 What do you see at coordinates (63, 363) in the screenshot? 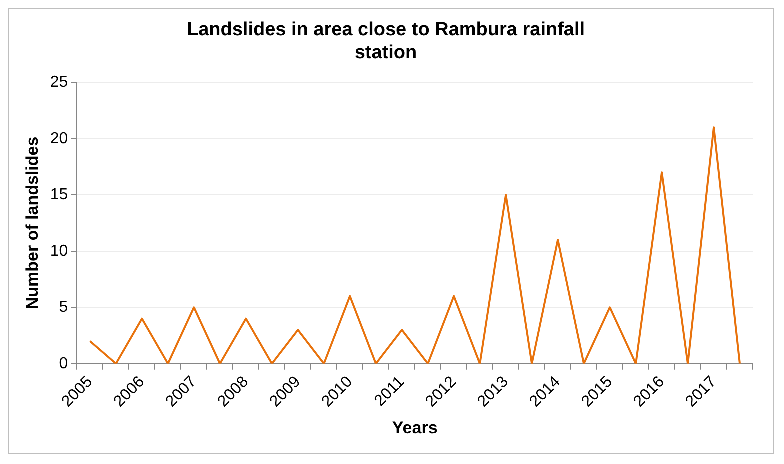
I see `y-tick-label: 0` at bounding box center [63, 363].